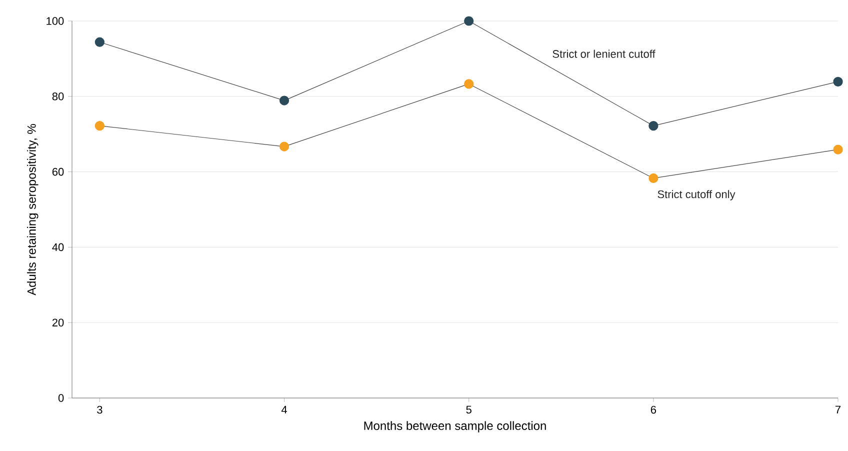 This screenshot has height=451, width=848. What do you see at coordinates (58, 172) in the screenshot?
I see `y-tick-label: 60` at bounding box center [58, 172].